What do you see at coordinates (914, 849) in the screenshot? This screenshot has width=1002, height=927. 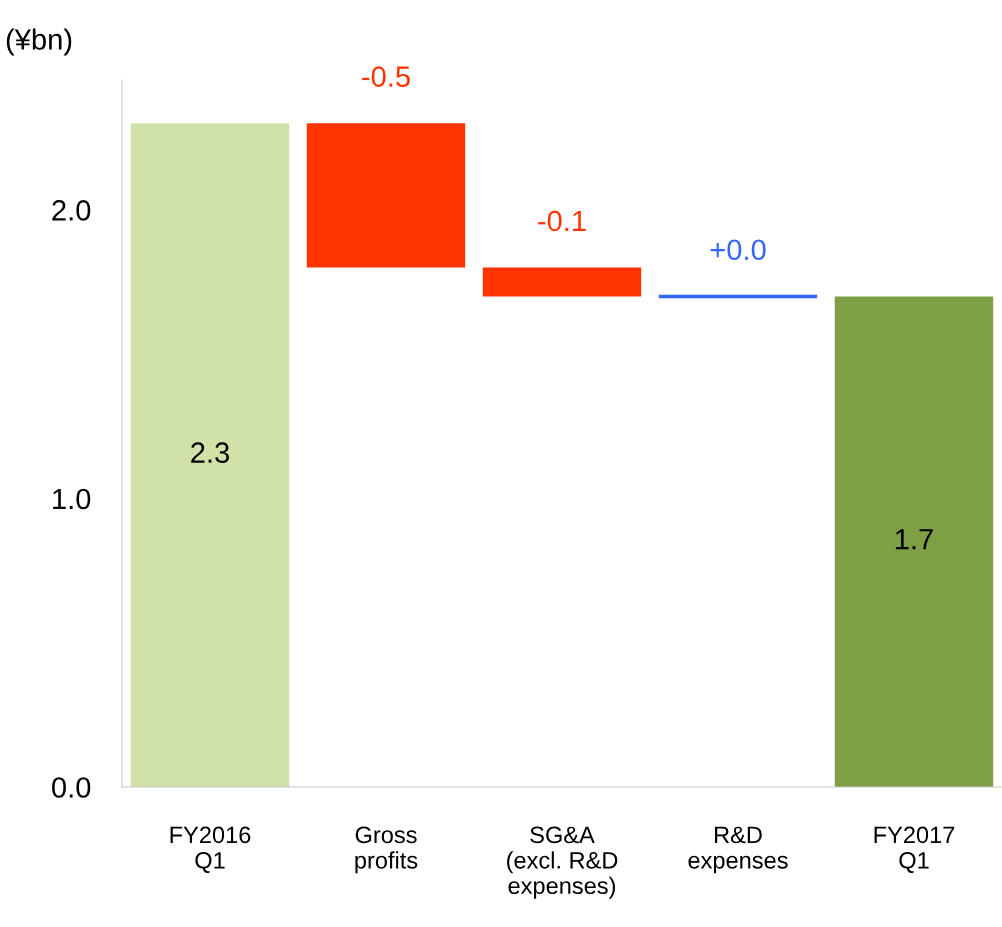 I see `x-tick-label: FY2017 Q1` at bounding box center [914, 849].